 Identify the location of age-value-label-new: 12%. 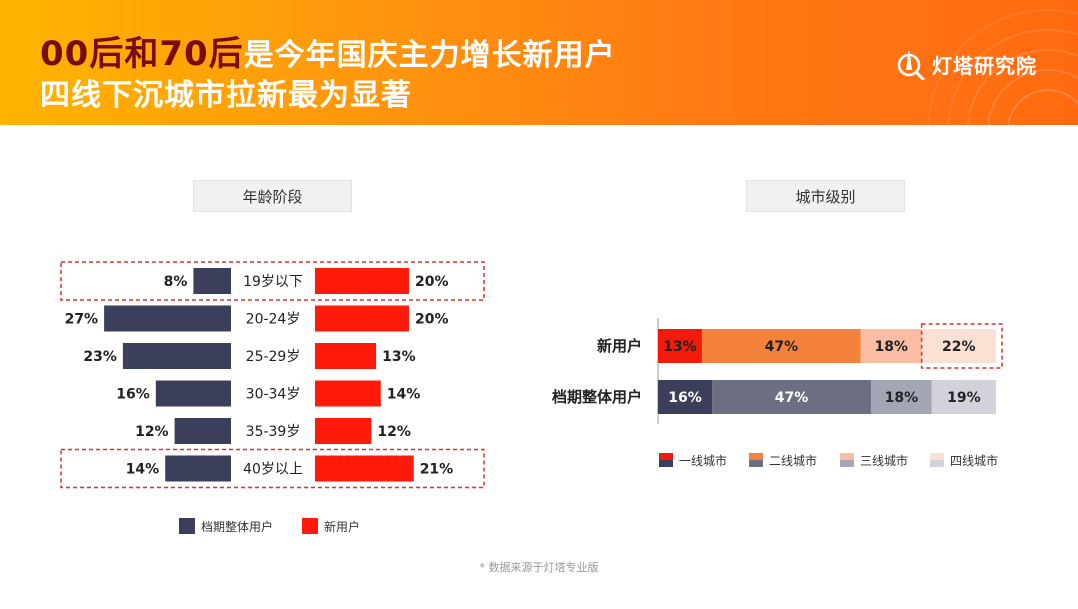
(394, 432).